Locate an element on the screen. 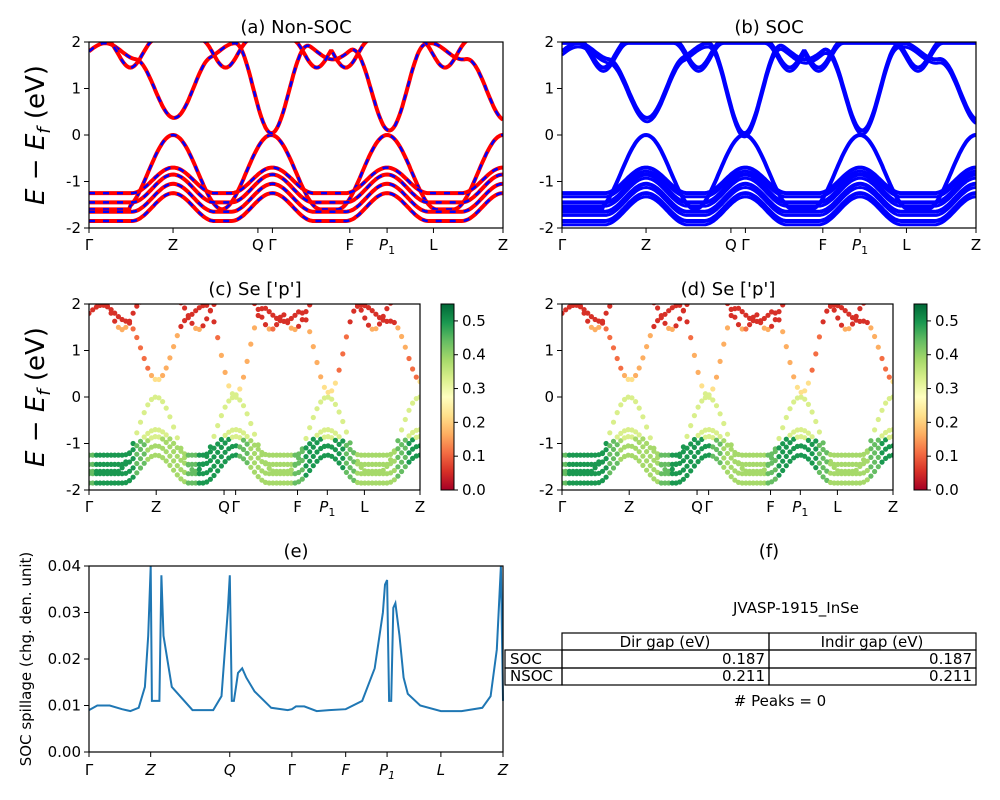  panel-b-xtick-0: Γ is located at coordinates (562, 245).